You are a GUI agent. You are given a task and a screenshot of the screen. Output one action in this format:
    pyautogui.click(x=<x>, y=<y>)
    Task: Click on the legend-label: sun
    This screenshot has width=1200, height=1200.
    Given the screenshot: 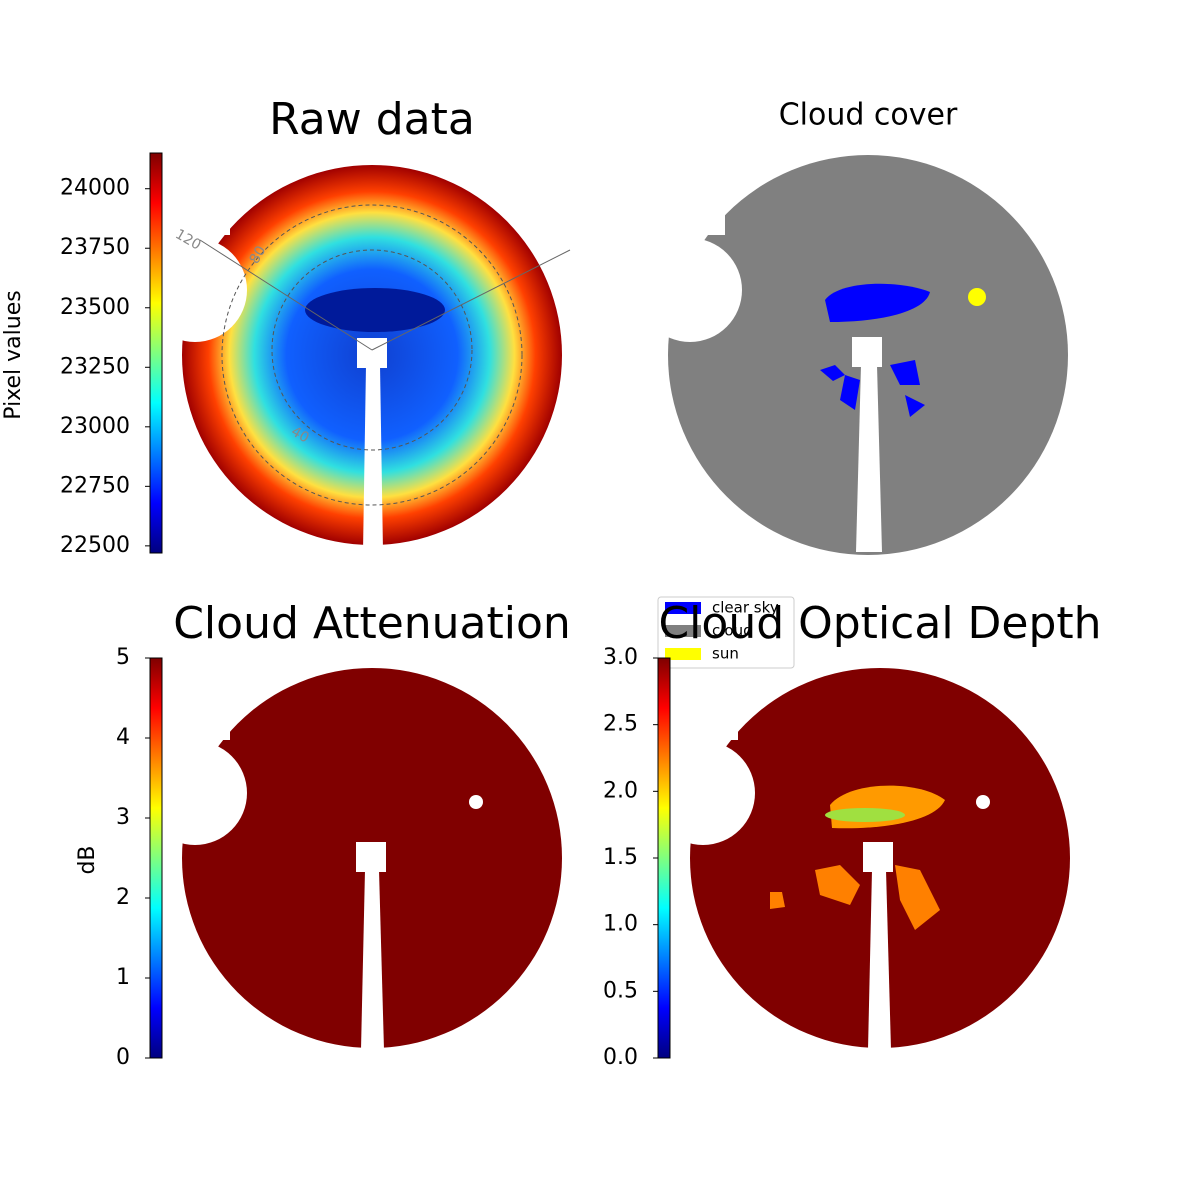 What is the action you would take?
    pyautogui.click(x=725, y=654)
    